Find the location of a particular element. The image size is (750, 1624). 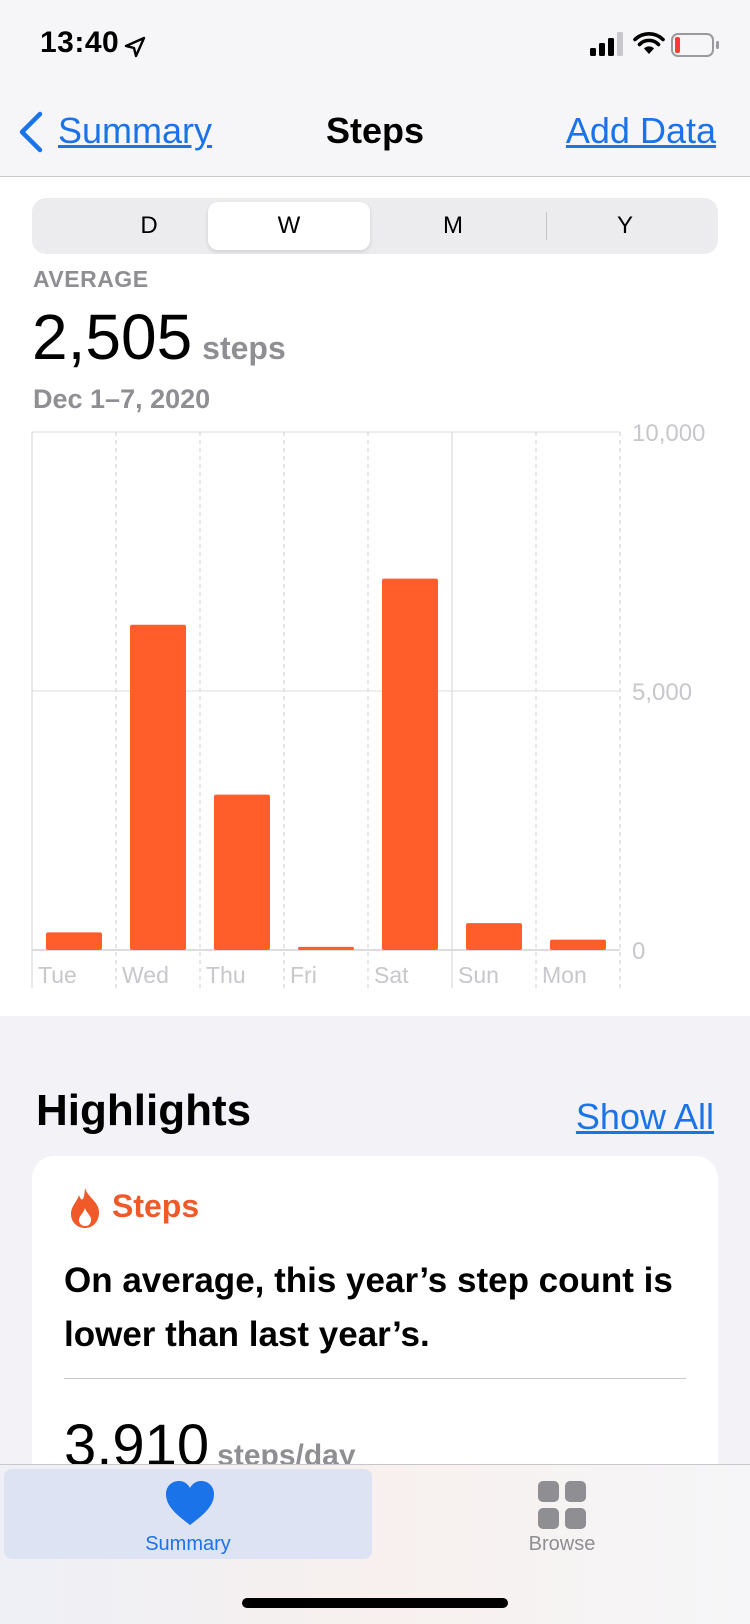

average-number: 2,505 is located at coordinates (112, 337).